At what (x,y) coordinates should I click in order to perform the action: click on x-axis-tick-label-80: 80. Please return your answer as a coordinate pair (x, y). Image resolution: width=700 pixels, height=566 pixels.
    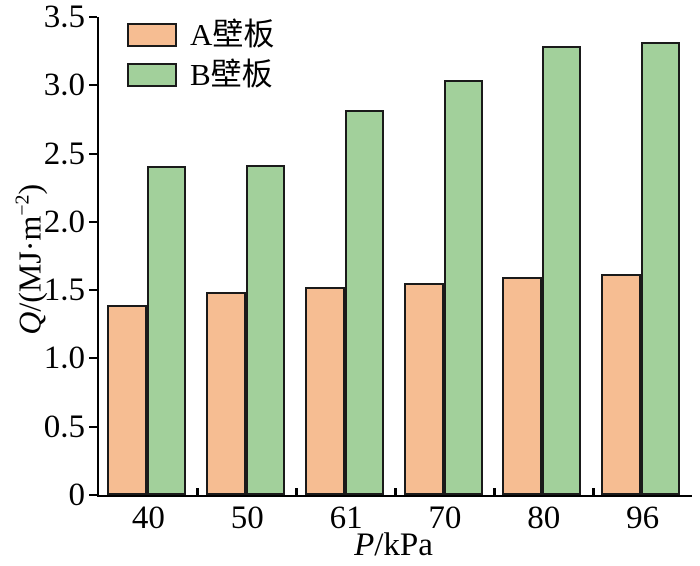
    Looking at the image, I should click on (544, 518).